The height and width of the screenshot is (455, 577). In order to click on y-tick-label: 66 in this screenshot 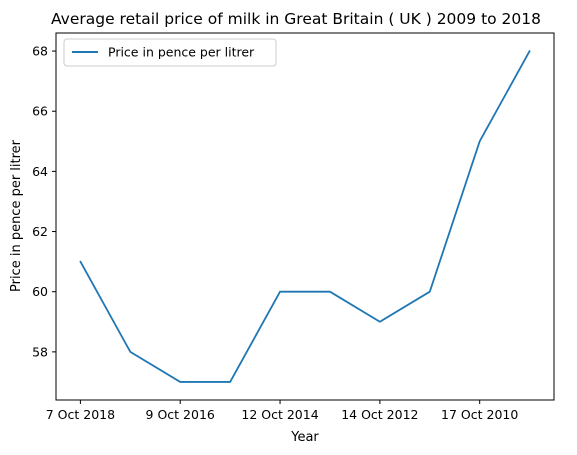, I will do `click(40, 111)`.